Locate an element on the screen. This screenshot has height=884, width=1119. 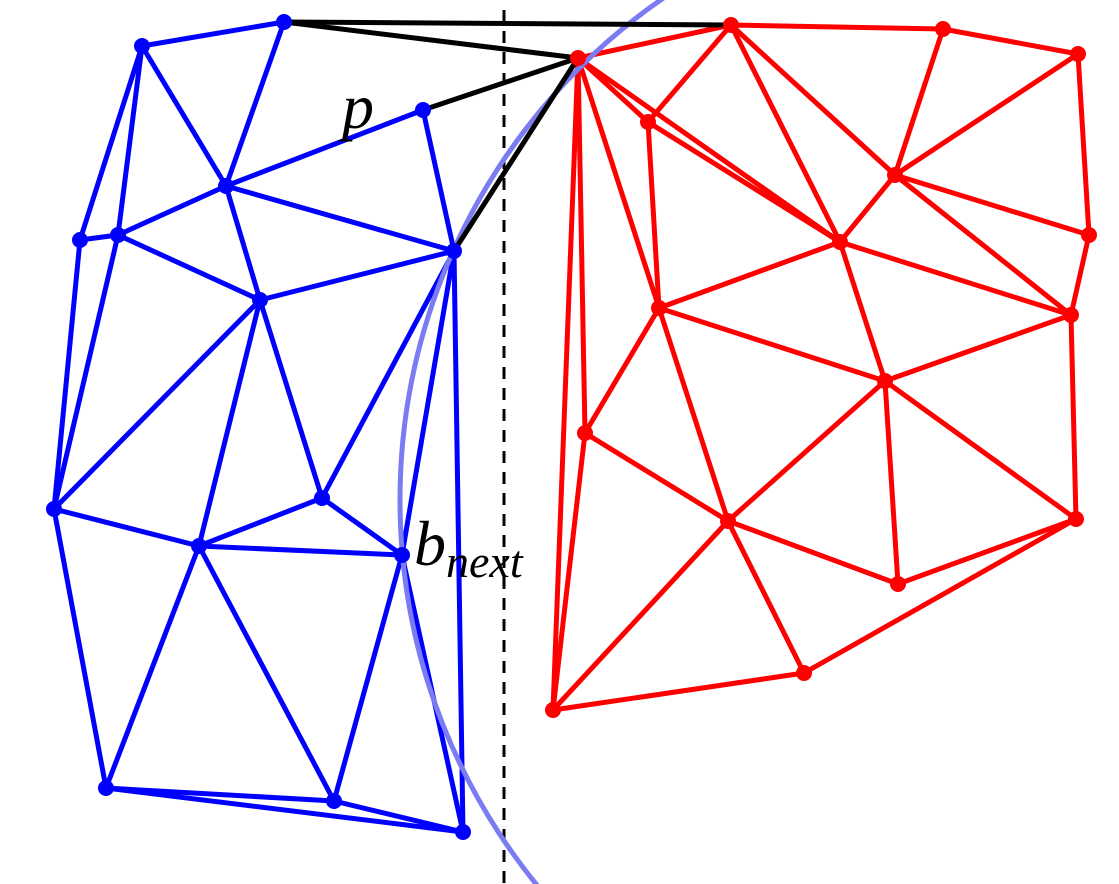
label-p: p is located at coordinates (356, 106).